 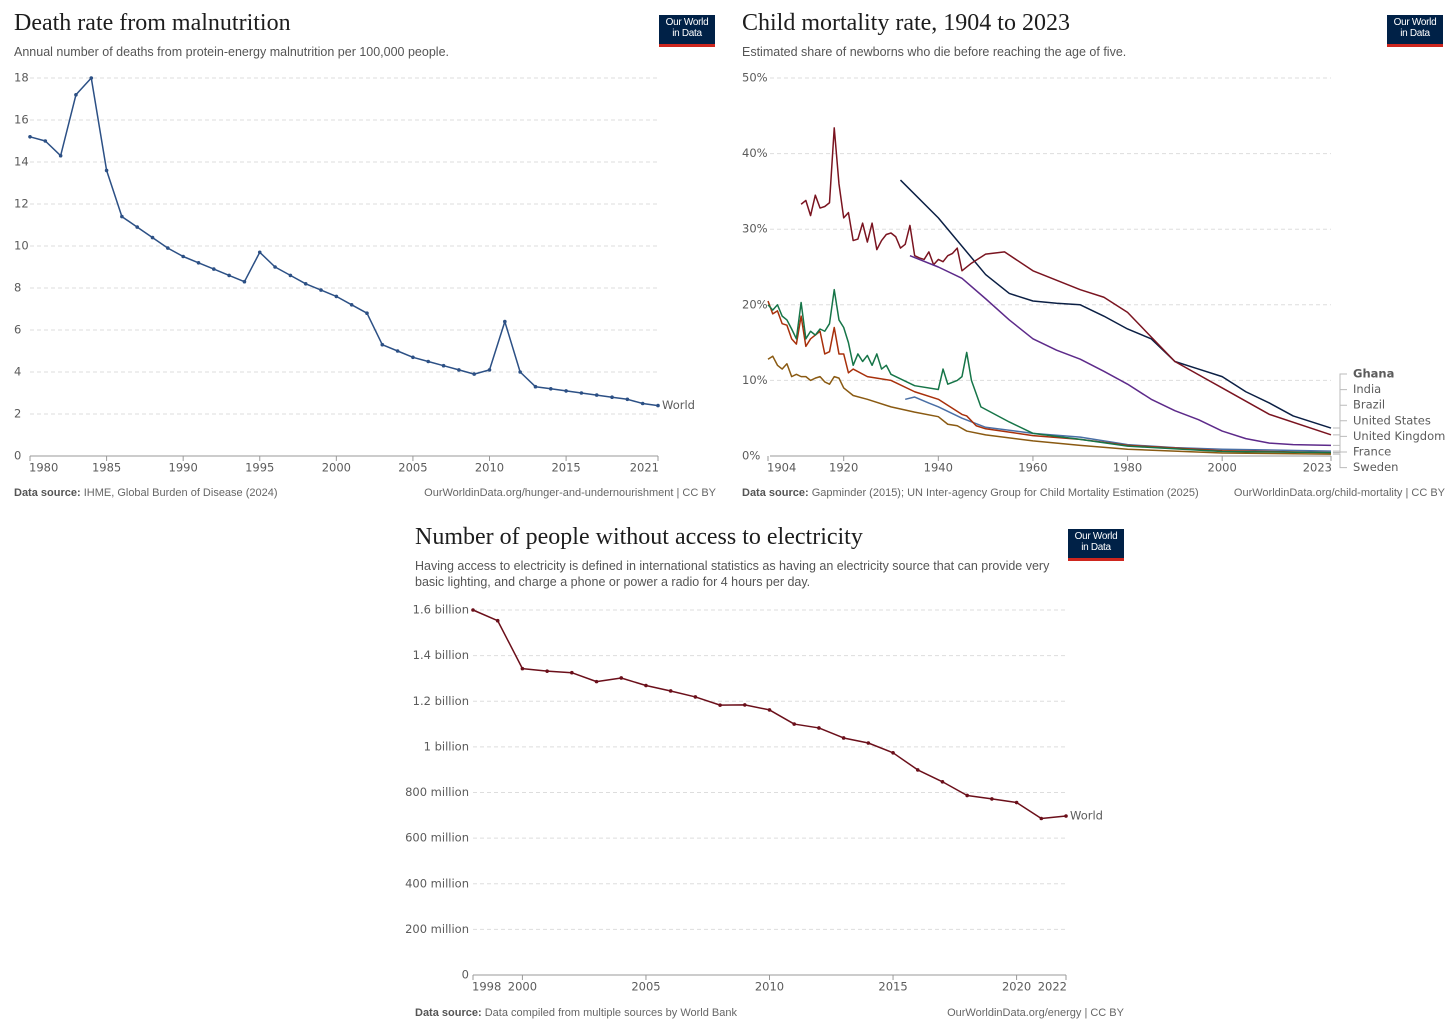 What do you see at coordinates (1373, 374) in the screenshot?
I see `legend-label: Ghana` at bounding box center [1373, 374].